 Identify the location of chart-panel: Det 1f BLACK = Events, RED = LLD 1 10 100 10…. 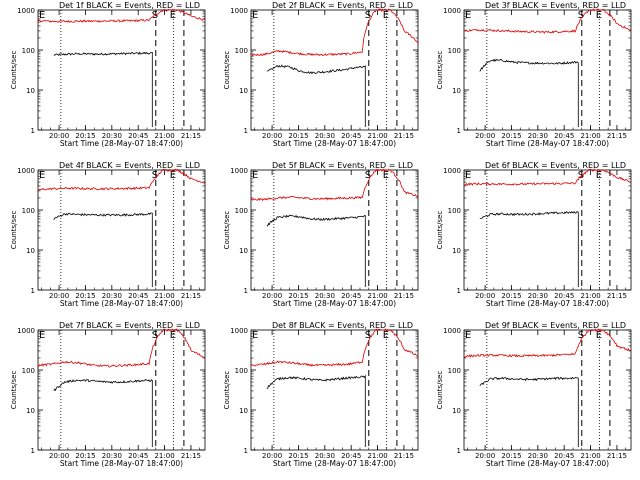
(108, 74).